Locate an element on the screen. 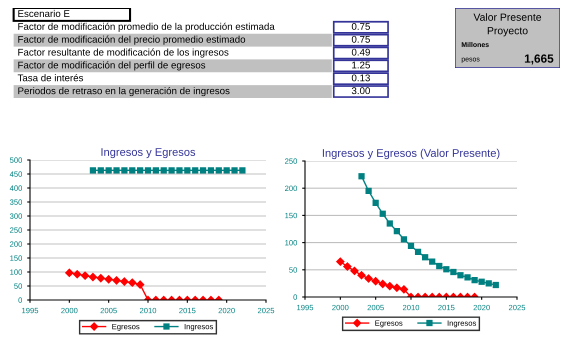  text: Valor Presente Proyecto is located at coordinates (507, 24).